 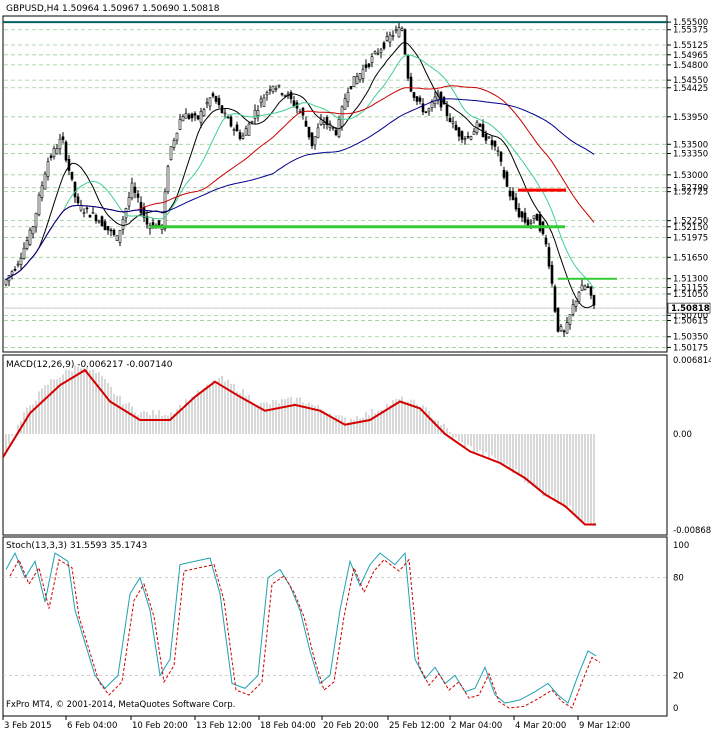 What do you see at coordinates (675, 709) in the screenshot?
I see `stoch-axis-label: 0` at bounding box center [675, 709].